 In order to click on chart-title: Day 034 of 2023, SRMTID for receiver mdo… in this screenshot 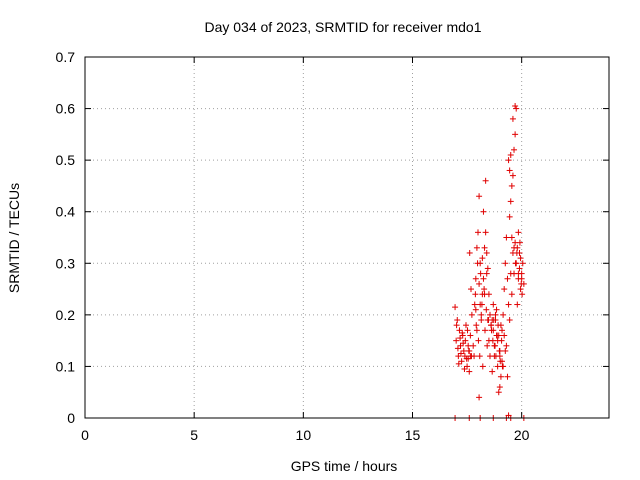, I will do `click(342, 27)`.